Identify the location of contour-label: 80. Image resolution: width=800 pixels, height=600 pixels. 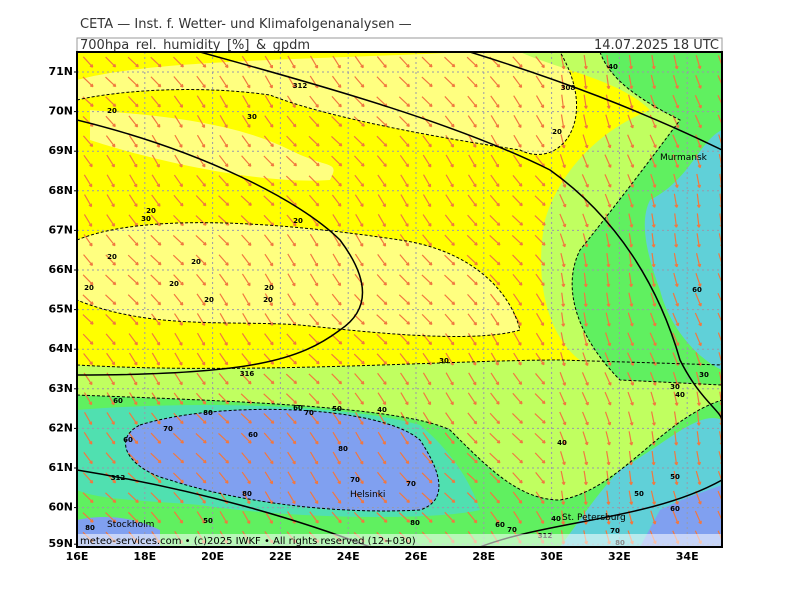
(343, 449).